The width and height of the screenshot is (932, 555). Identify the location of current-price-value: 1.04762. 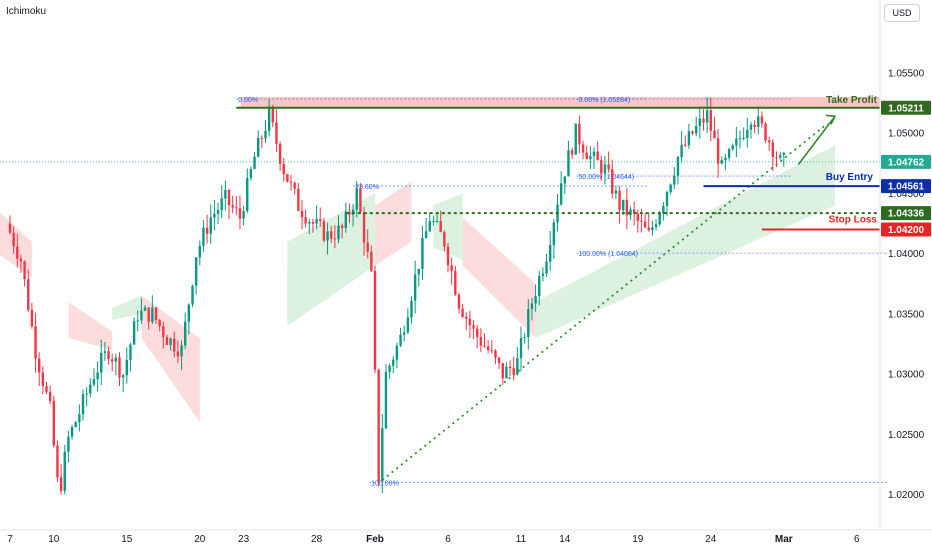
(906, 162).